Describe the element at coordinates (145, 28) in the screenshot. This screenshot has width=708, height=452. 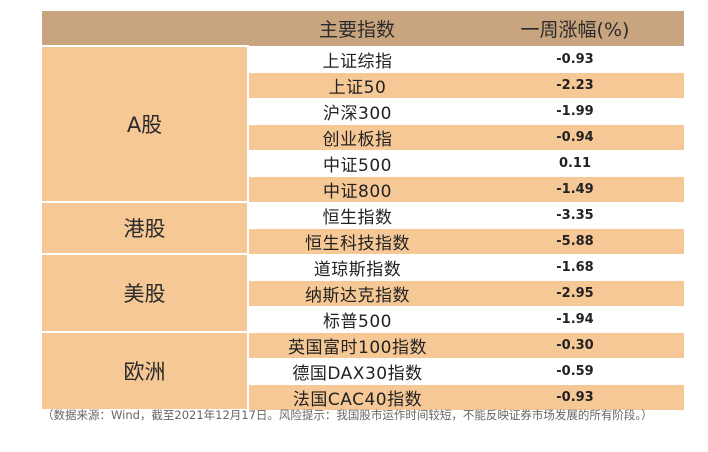
I see `header-market` at that location.